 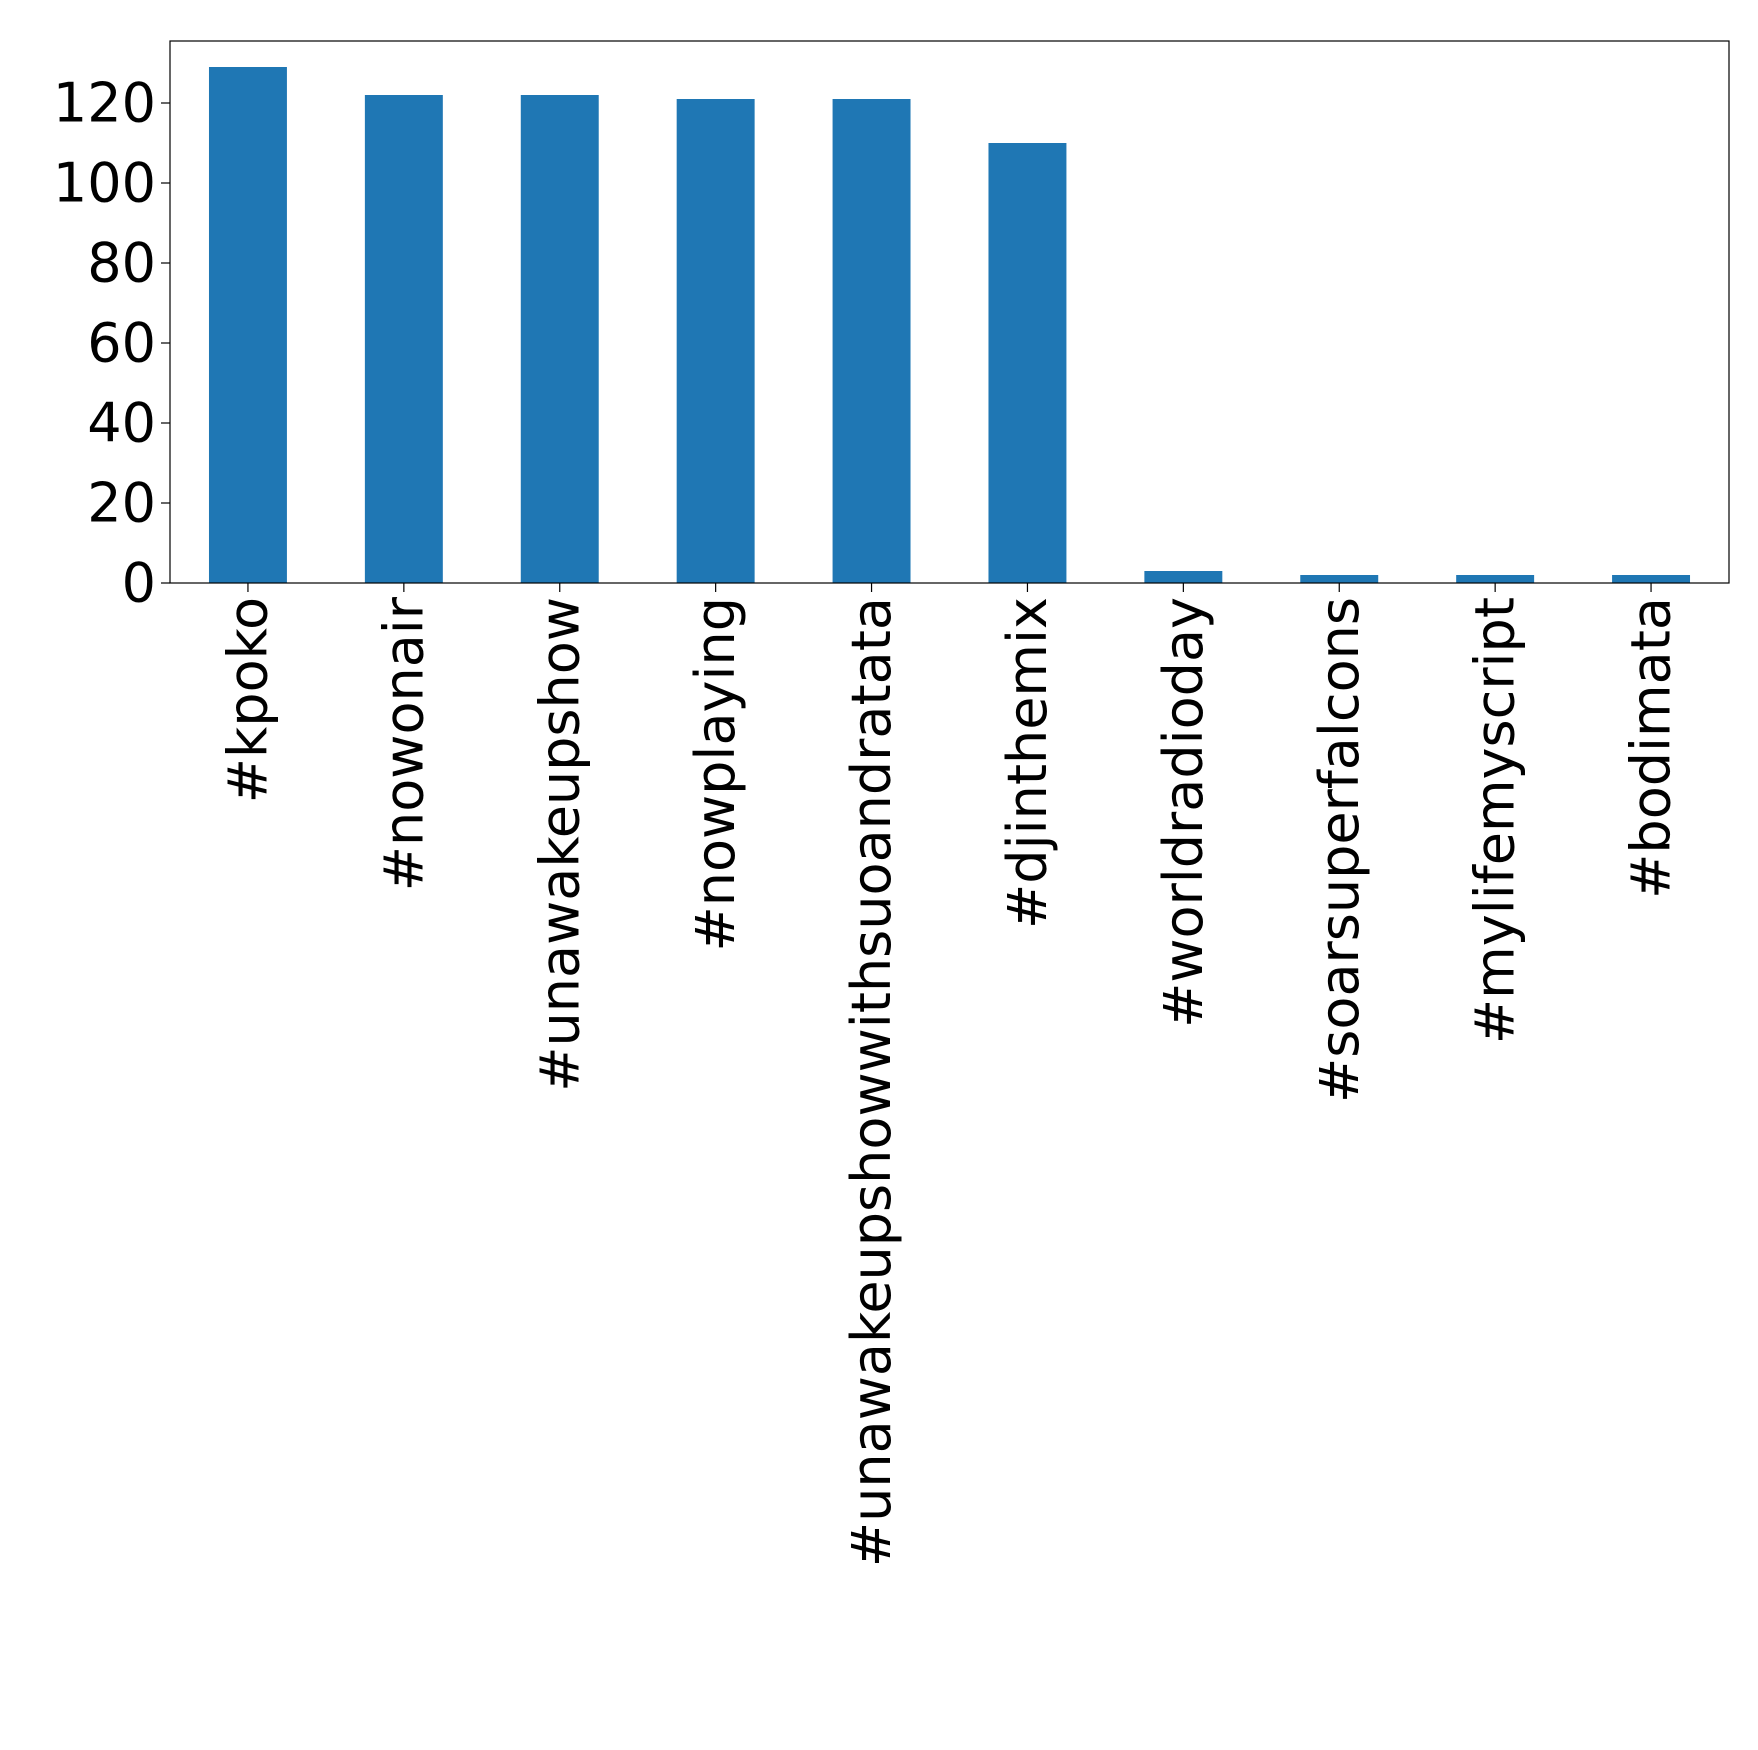 What do you see at coordinates (871, 341) in the screenshot?
I see `bar-unawakeupshowwithsuoandratata` at bounding box center [871, 341].